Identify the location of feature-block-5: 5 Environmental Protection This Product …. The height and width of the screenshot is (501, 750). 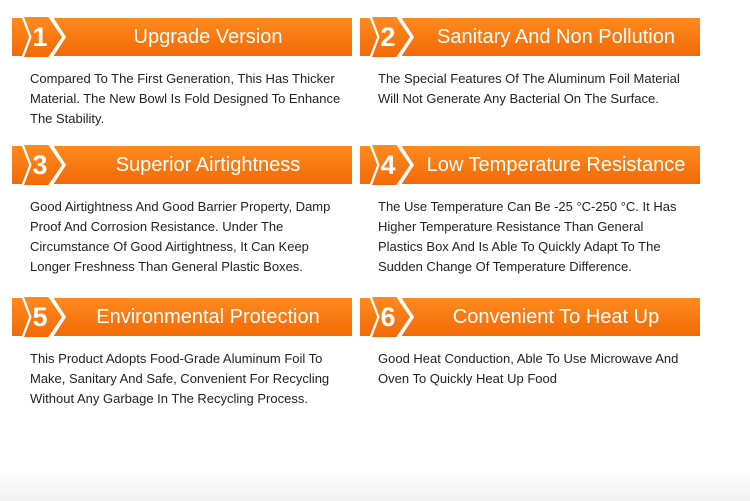
(182, 351).